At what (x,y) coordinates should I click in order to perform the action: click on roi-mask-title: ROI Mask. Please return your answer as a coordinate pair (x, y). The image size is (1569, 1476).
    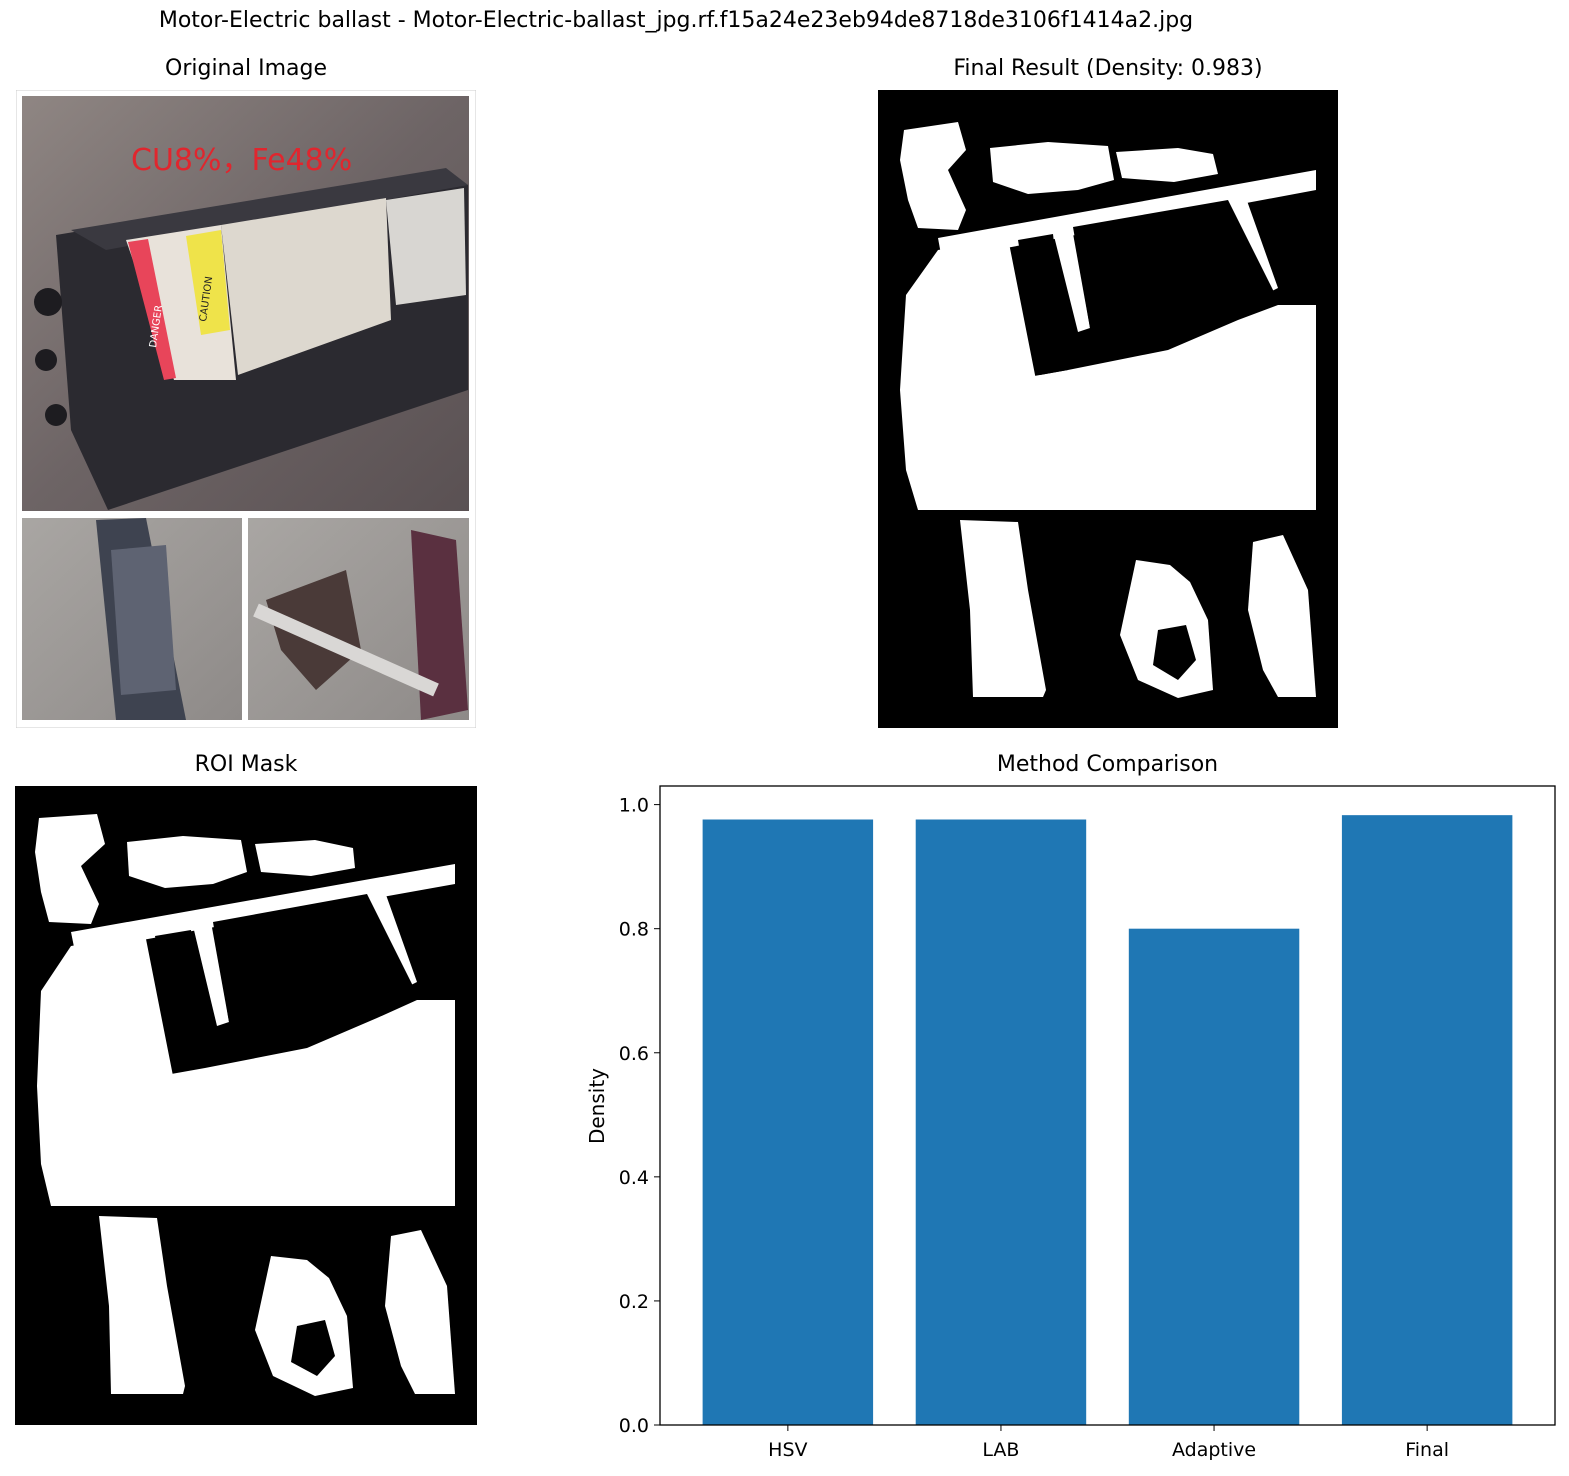
    Looking at the image, I should click on (246, 764).